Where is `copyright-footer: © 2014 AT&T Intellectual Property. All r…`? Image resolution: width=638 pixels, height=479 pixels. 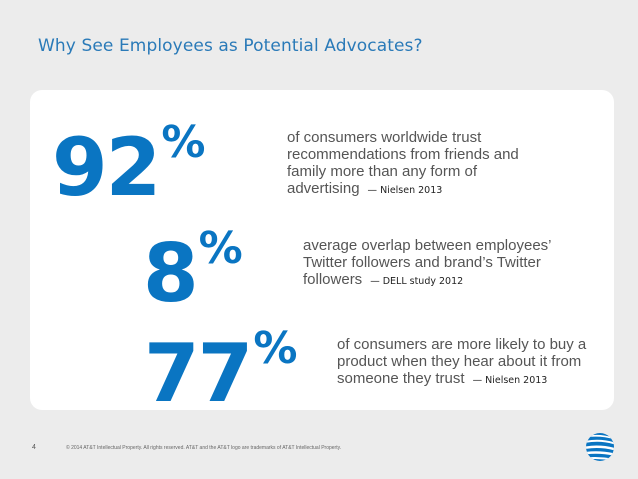
copyright-footer: © 2014 AT&T Intellectual Property. All r… is located at coordinates (204, 448).